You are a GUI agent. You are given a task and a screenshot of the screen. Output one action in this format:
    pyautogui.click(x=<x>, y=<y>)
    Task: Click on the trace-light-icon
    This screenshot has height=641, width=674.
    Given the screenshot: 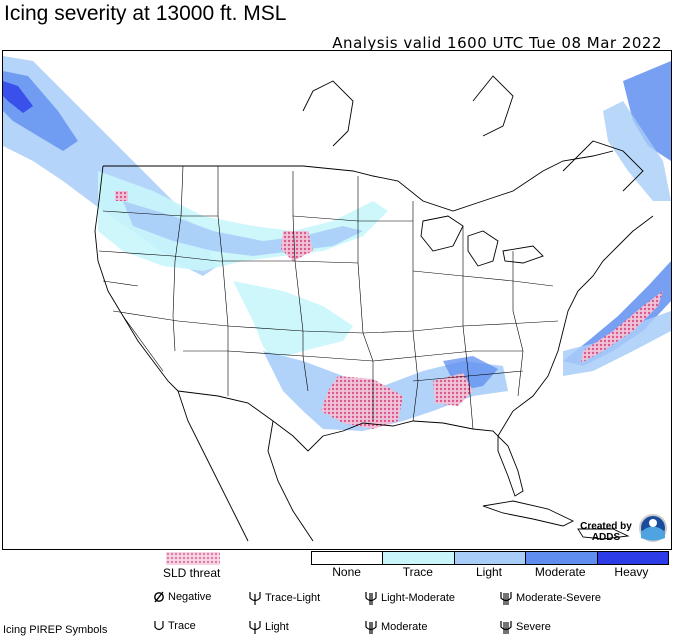 What is the action you would take?
    pyautogui.click(x=255, y=598)
    